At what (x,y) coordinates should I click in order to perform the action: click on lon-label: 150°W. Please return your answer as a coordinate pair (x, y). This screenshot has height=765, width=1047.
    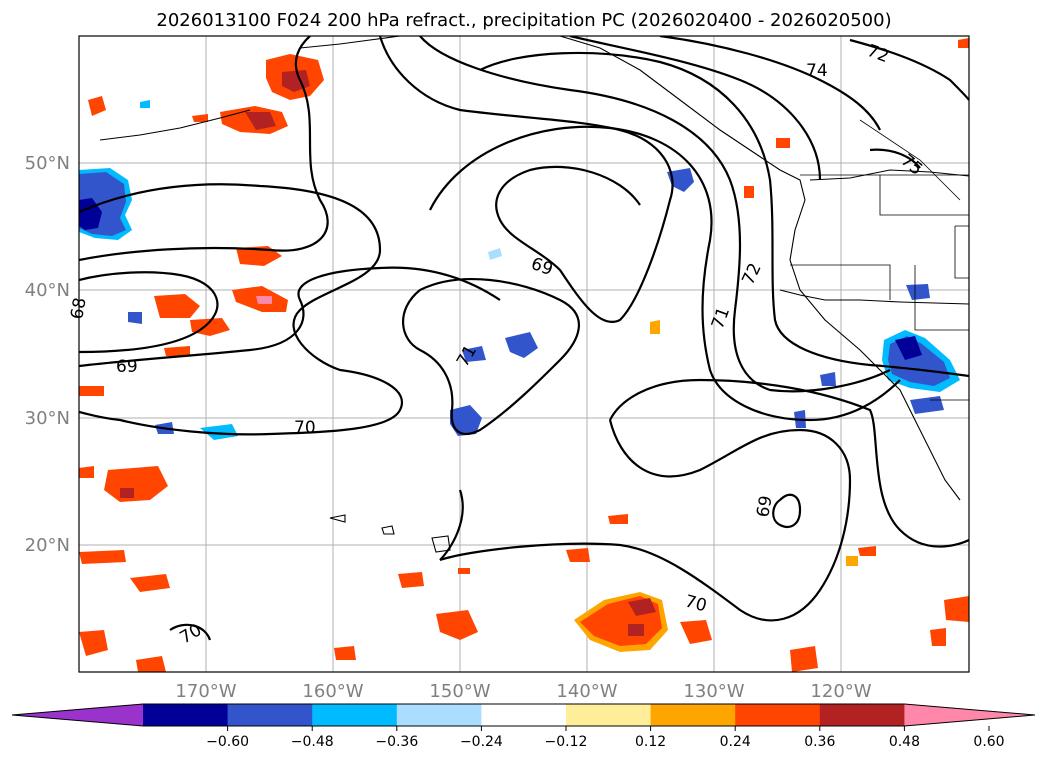
    Looking at the image, I should click on (459, 691).